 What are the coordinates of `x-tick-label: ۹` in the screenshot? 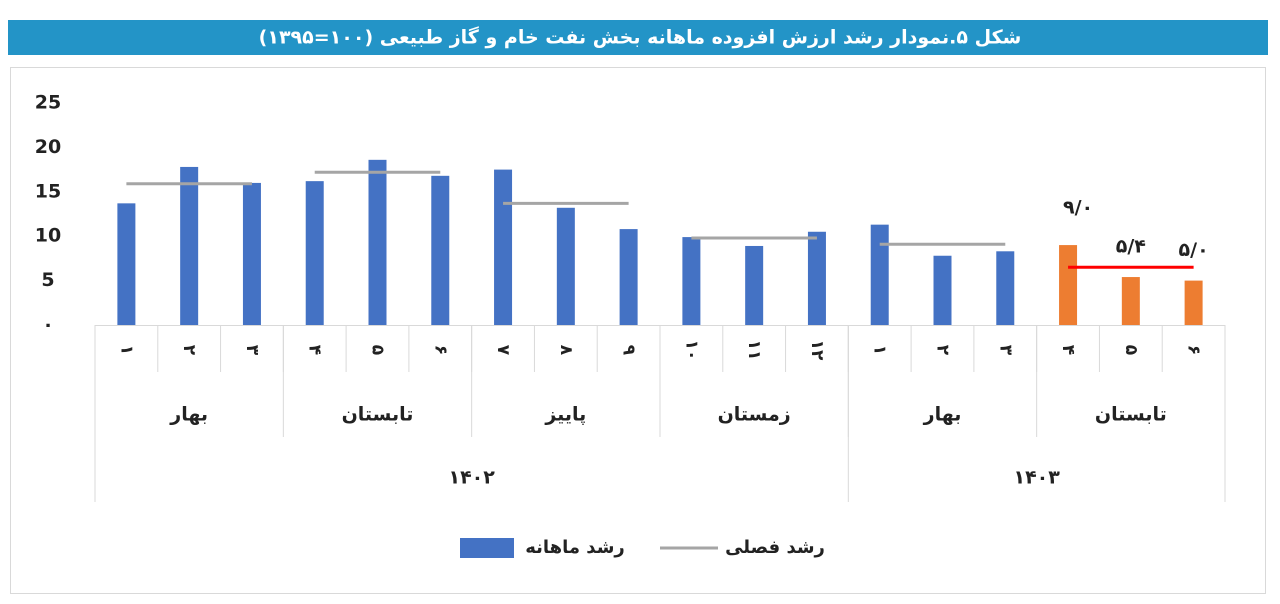 It's located at (629, 350).